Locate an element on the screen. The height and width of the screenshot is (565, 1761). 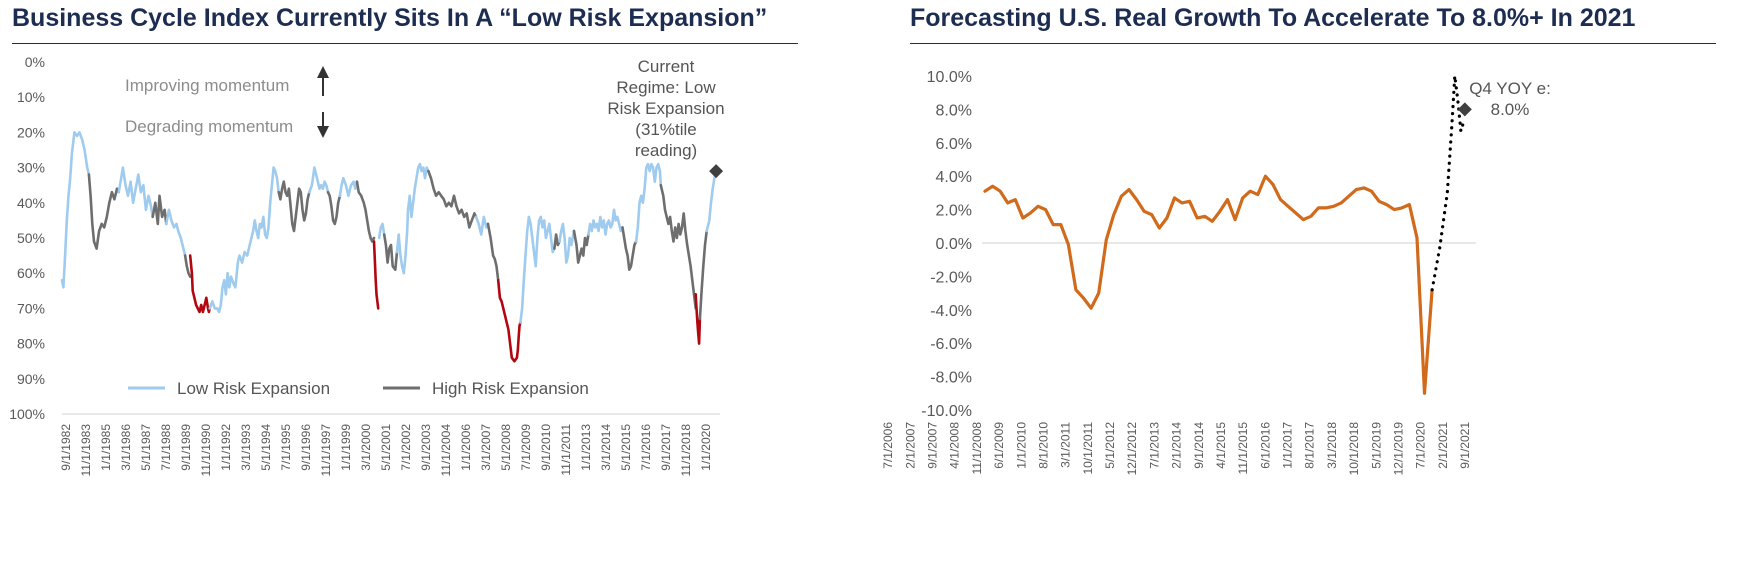
real-growth-actual-line is located at coordinates (1208, 284).